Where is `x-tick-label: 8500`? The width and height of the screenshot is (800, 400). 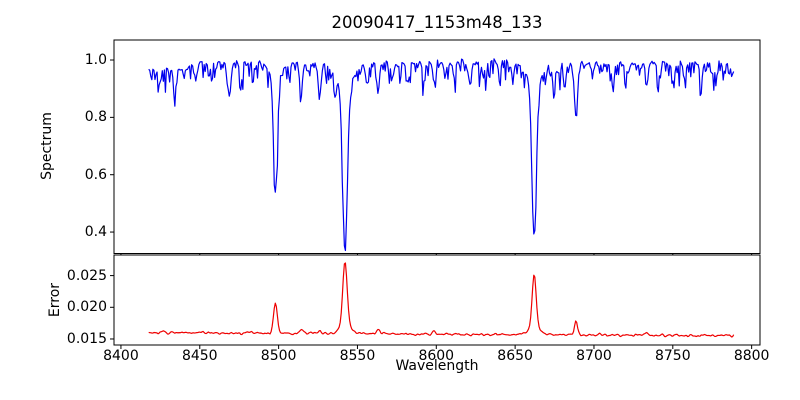
x-tick-label: 8500 is located at coordinates (278, 356).